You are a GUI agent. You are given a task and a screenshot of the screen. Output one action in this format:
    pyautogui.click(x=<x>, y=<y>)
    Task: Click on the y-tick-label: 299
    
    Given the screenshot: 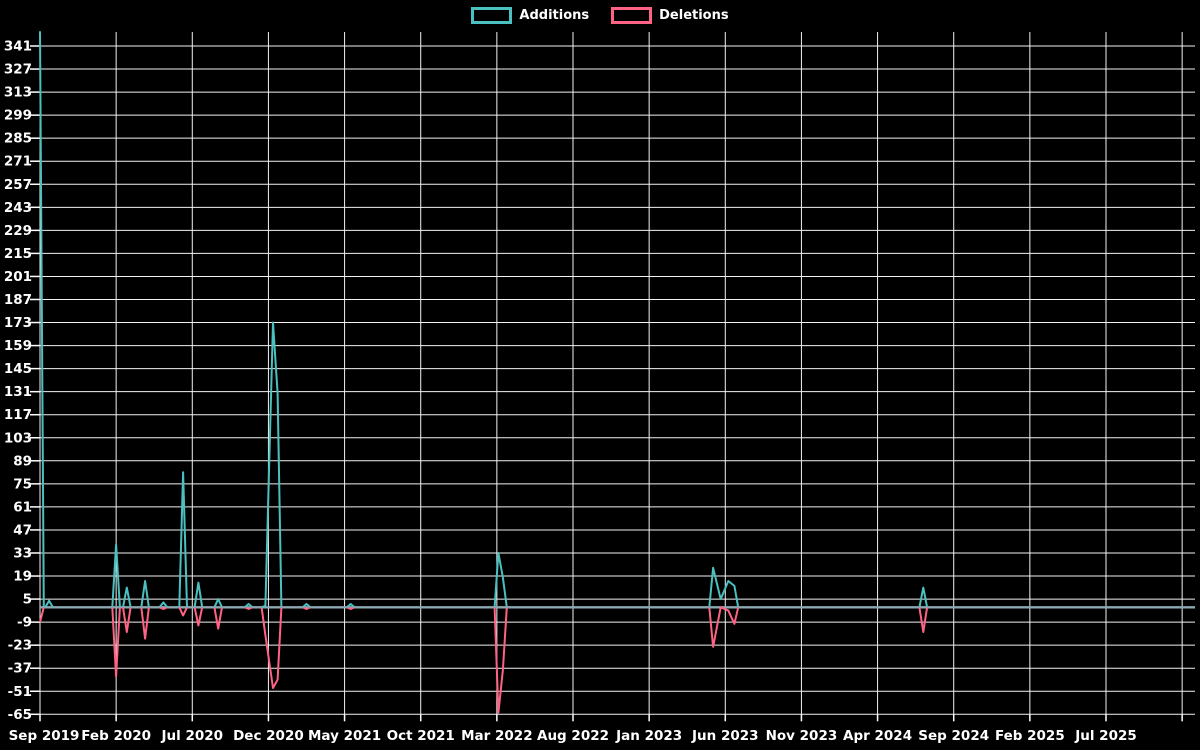 What is the action you would take?
    pyautogui.click(x=18, y=116)
    